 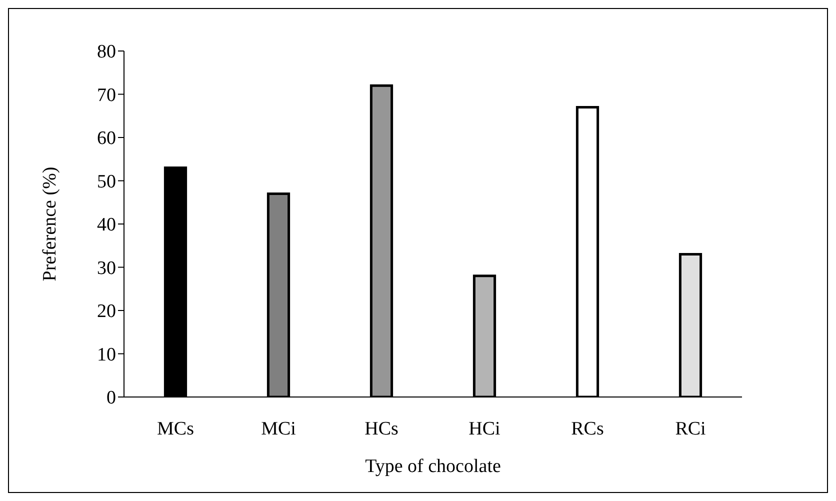 What do you see at coordinates (106, 139) in the screenshot?
I see `y-tick-label: 60` at bounding box center [106, 139].